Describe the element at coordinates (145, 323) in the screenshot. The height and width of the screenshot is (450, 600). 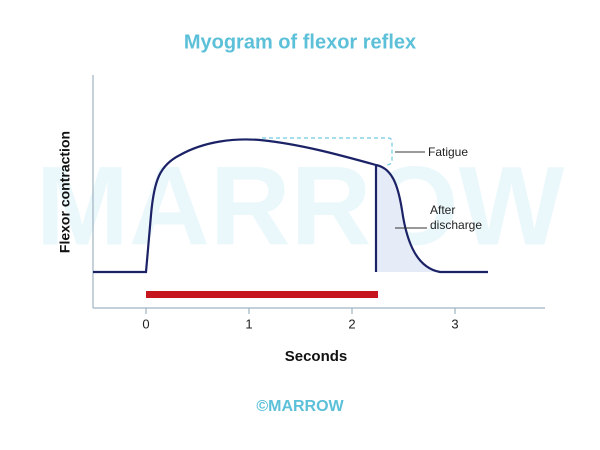
I see `x-tick-label: 0` at that location.